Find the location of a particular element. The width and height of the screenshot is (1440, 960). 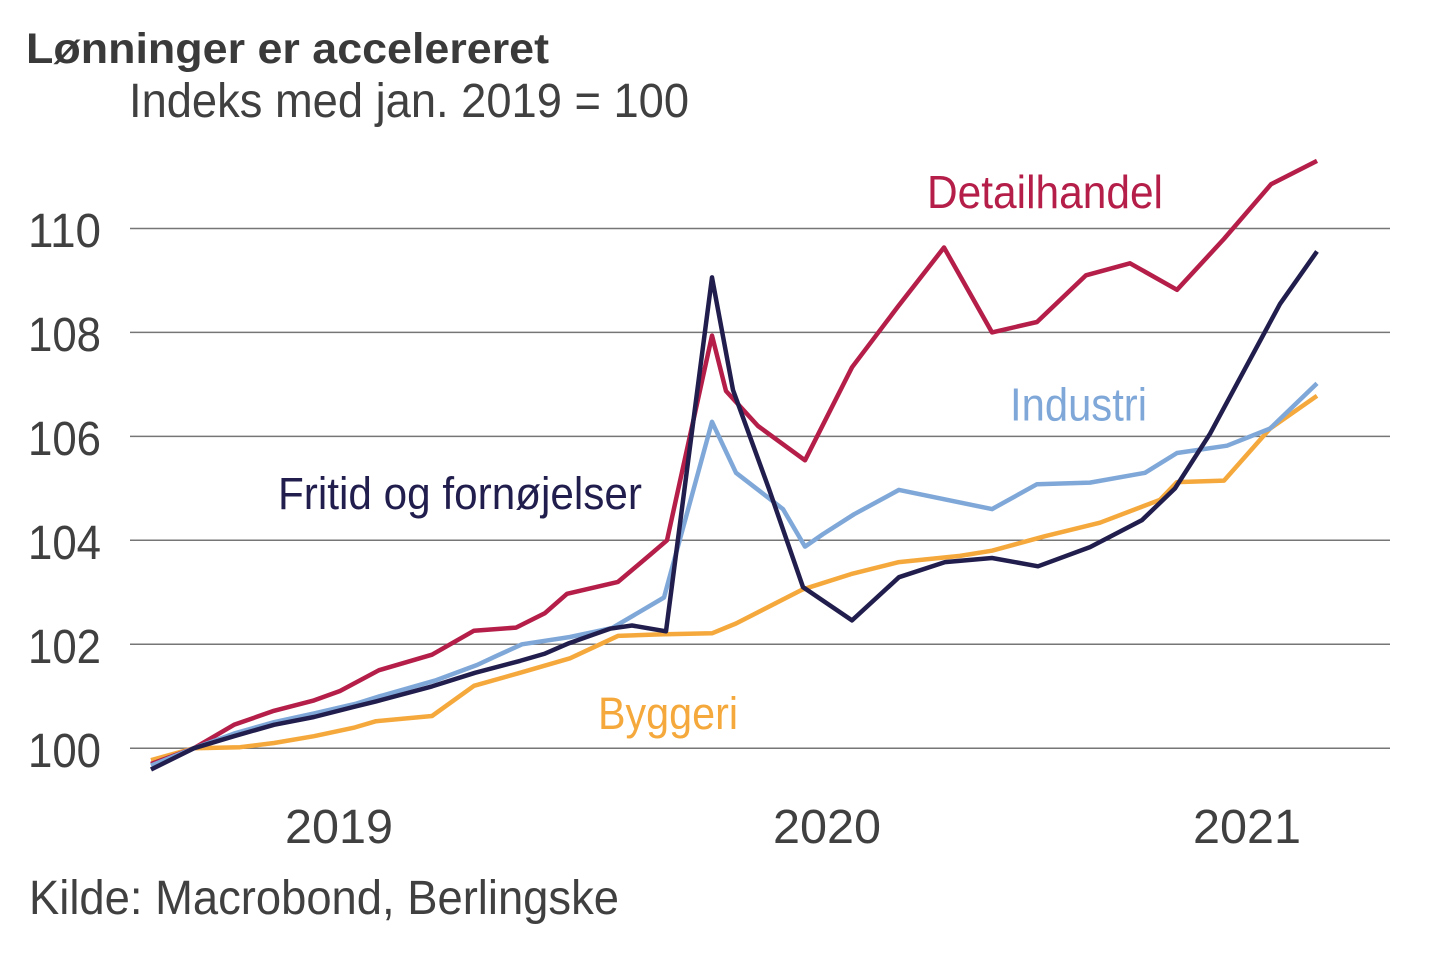

svg-text: Detailhandel is located at coordinates (1045, 192).